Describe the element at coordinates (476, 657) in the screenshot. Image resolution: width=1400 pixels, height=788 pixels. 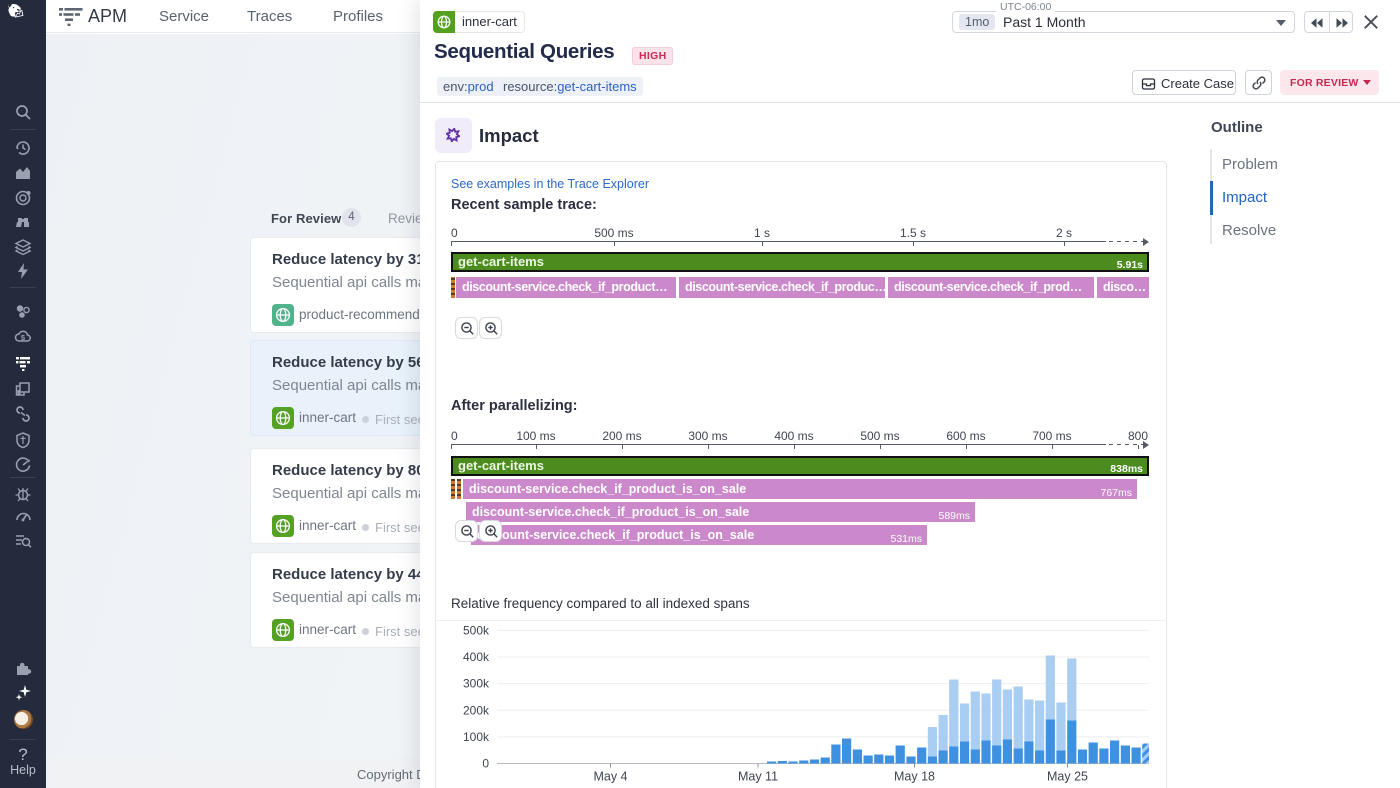
I see `svg-text: 400k` at that location.